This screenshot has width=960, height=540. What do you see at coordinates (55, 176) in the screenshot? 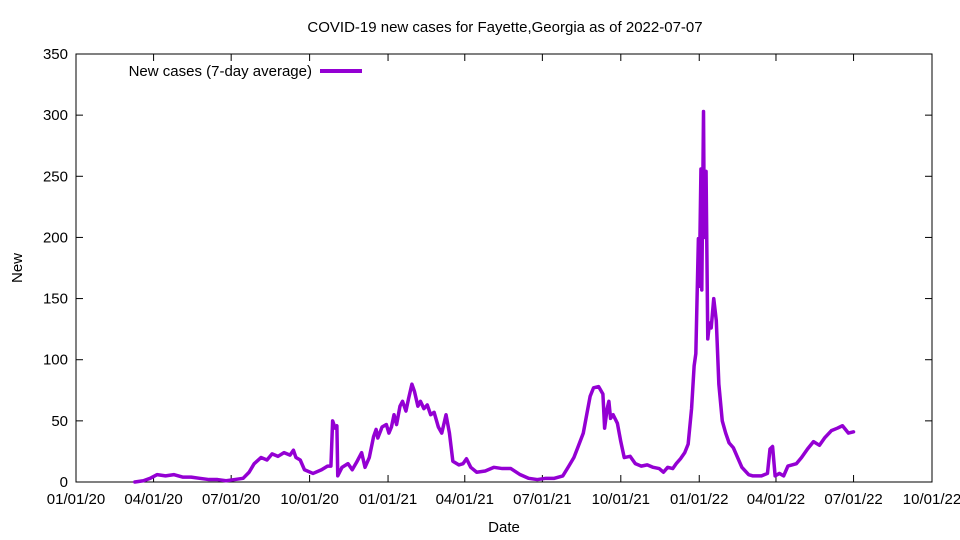
I see `y-tick-label: 250` at bounding box center [55, 176].